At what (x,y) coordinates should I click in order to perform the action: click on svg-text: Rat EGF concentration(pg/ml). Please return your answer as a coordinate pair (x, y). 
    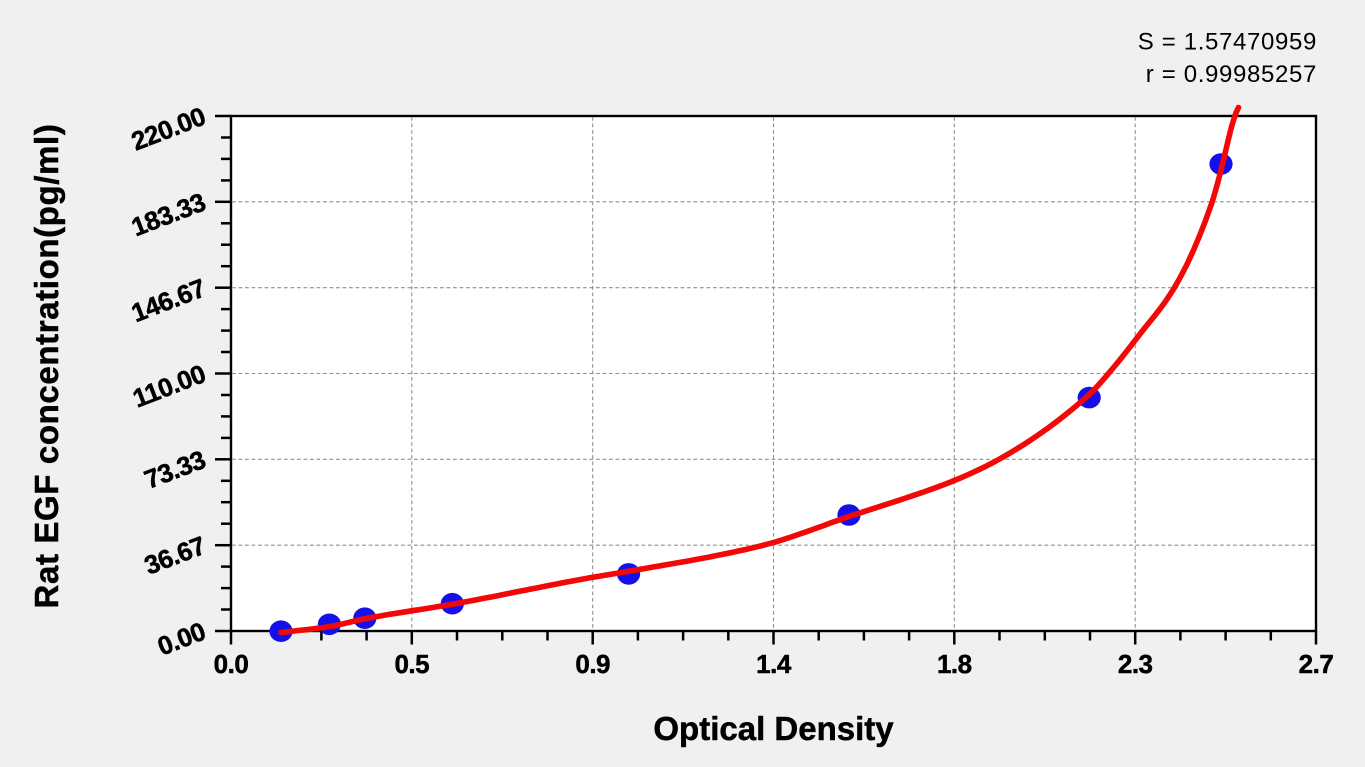
    Looking at the image, I should click on (46, 366).